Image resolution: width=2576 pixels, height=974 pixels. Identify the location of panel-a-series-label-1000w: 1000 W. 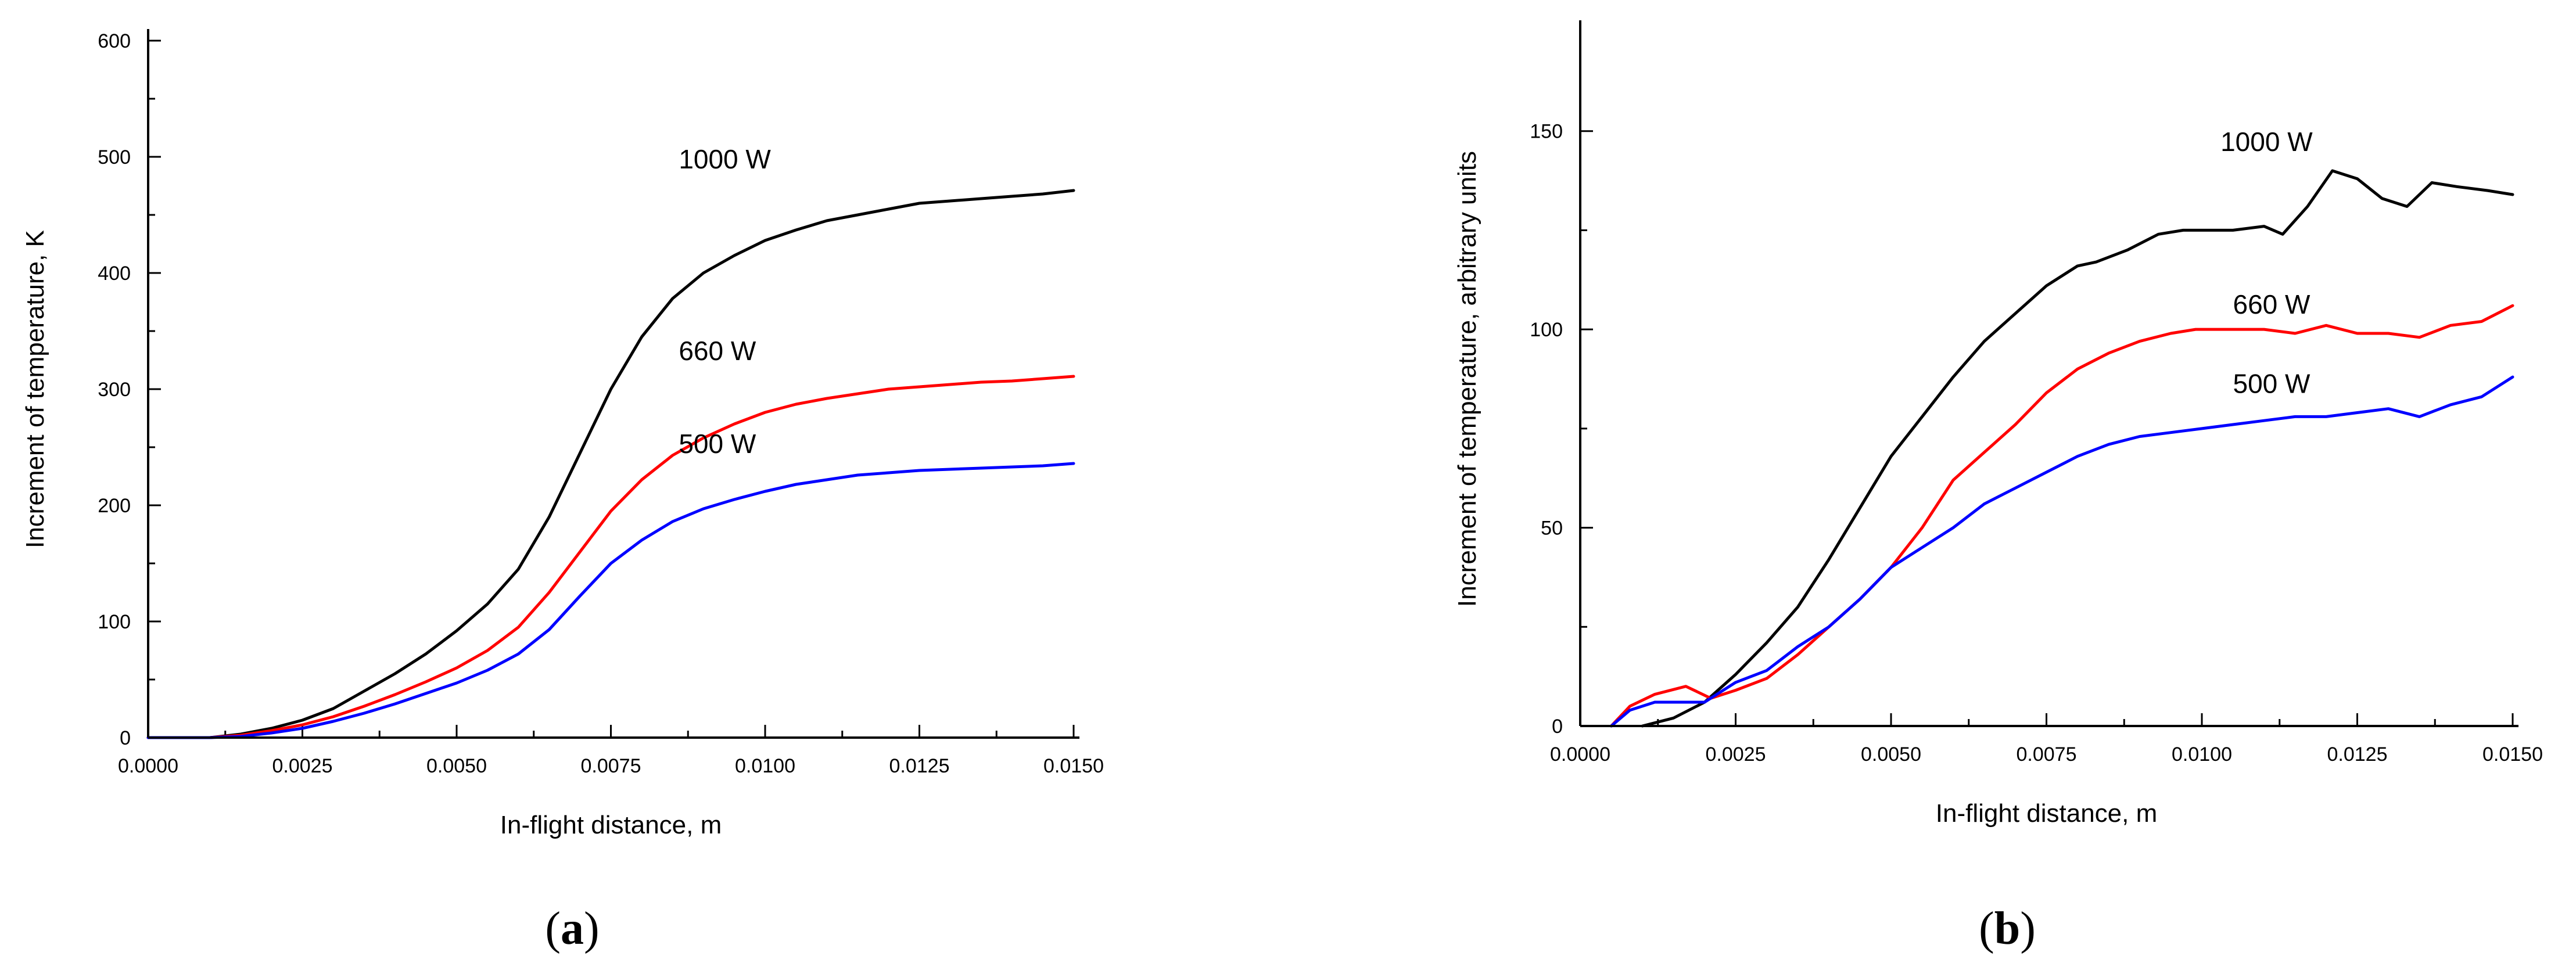
(725, 159).